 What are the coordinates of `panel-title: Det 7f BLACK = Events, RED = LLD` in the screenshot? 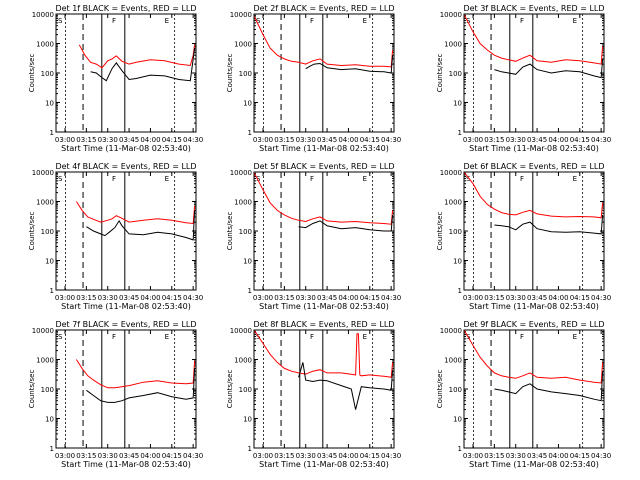 It's located at (125, 324).